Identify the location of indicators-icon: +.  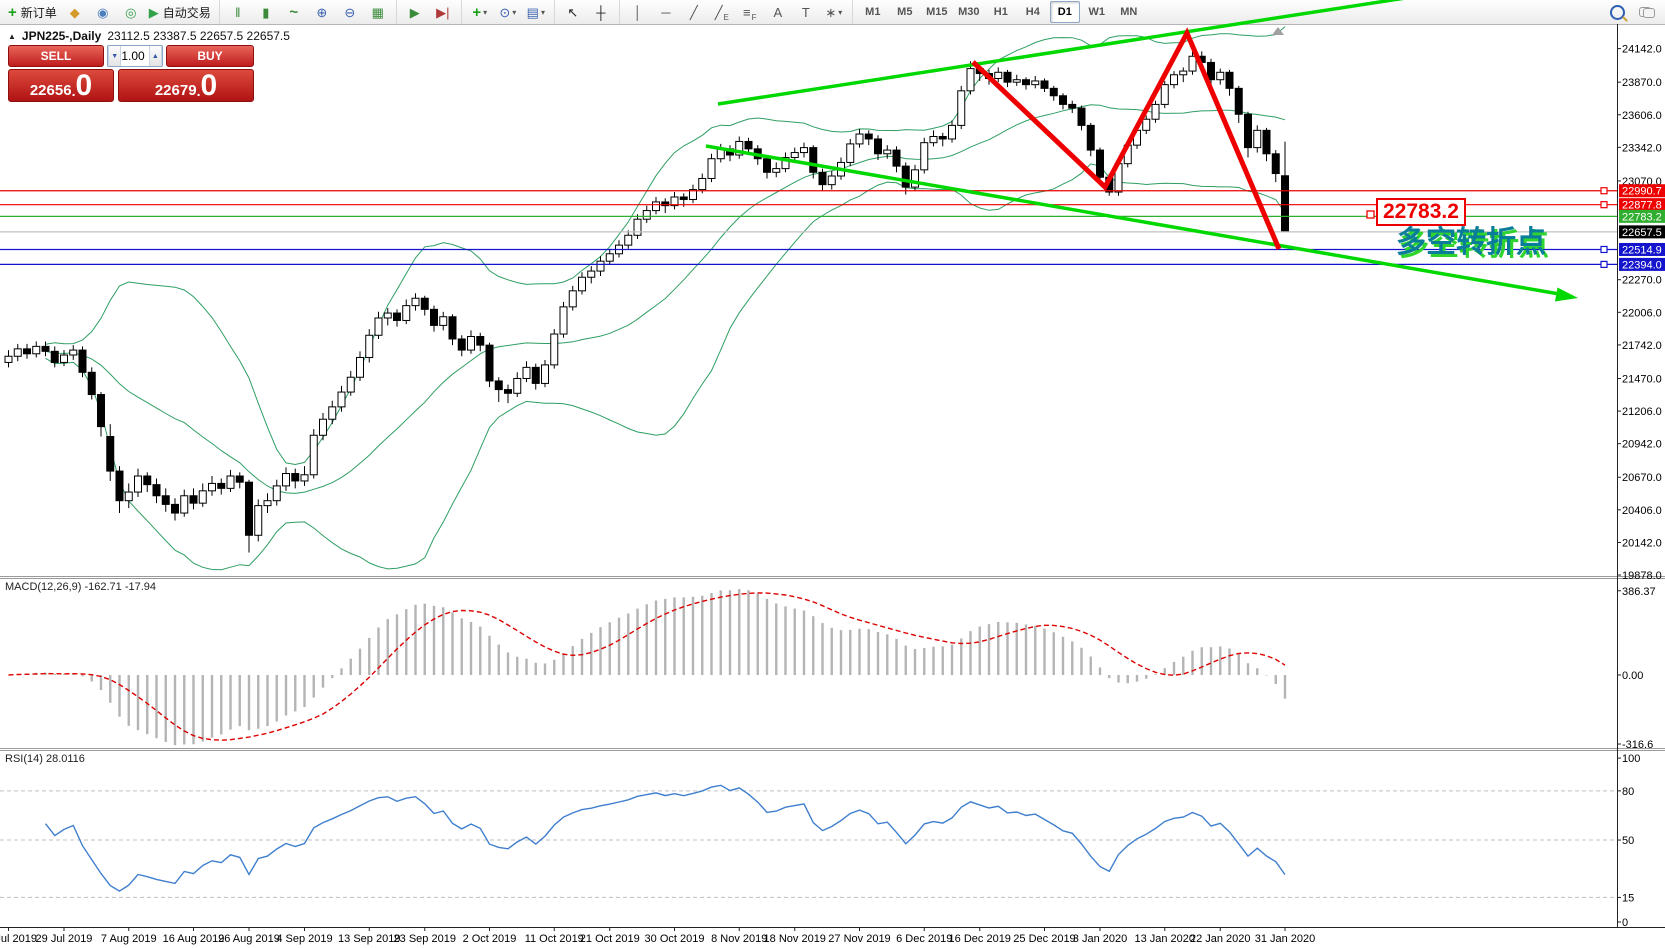
(477, 12).